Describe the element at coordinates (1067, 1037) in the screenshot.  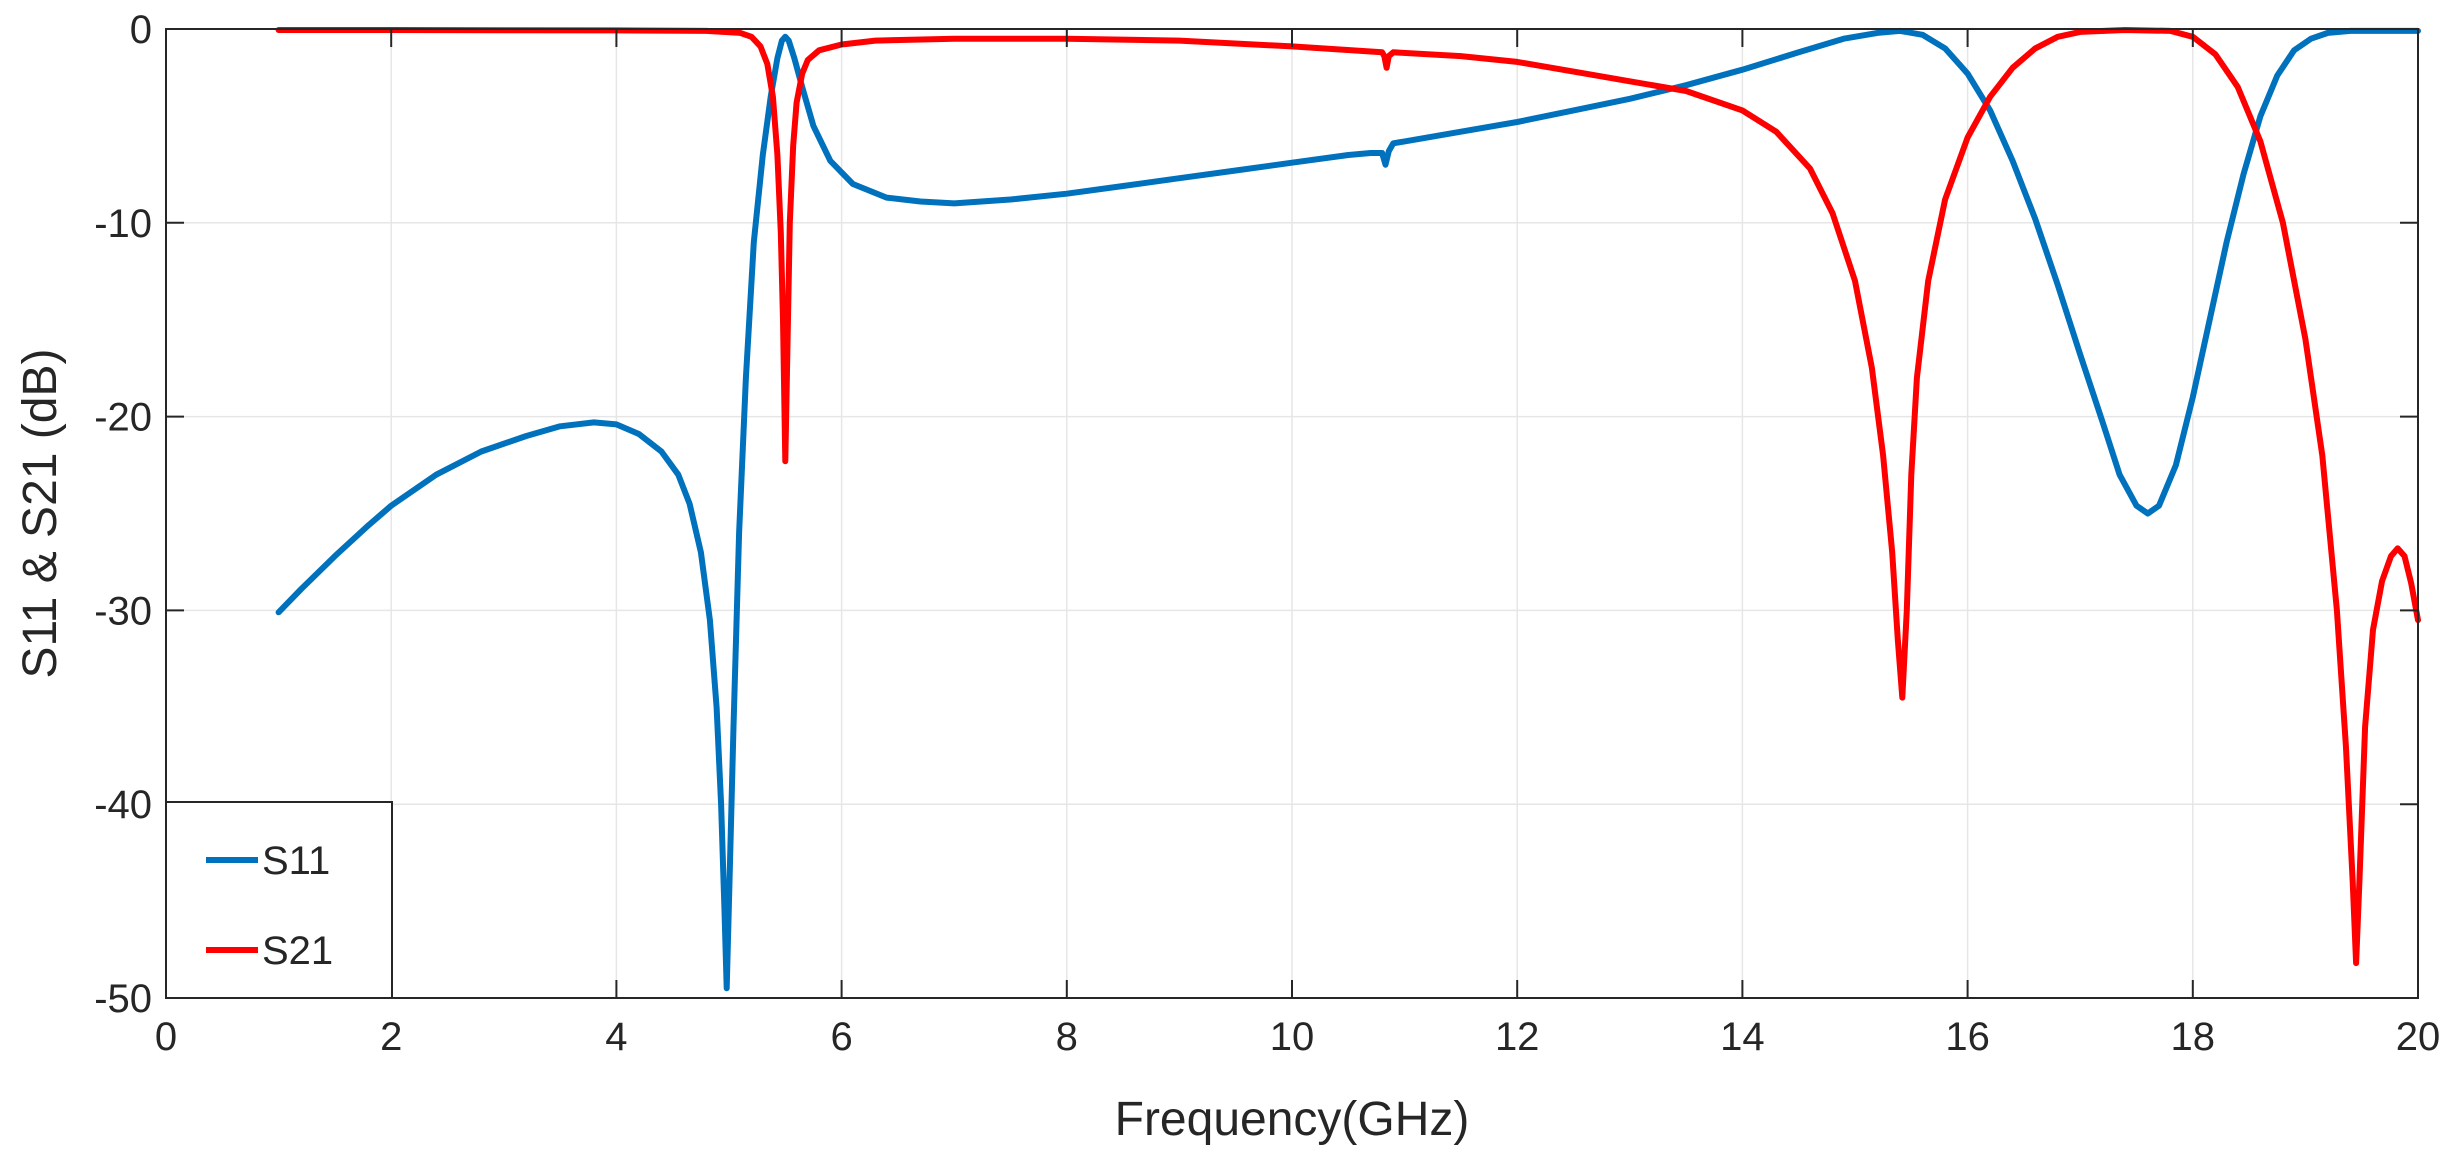
I see `x-tick-label: 8` at that location.